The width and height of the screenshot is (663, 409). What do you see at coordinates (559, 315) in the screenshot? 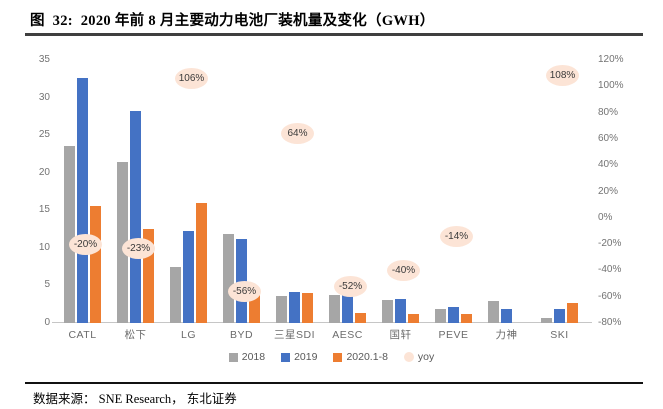
I see `bar-2019-SKI` at bounding box center [559, 315].